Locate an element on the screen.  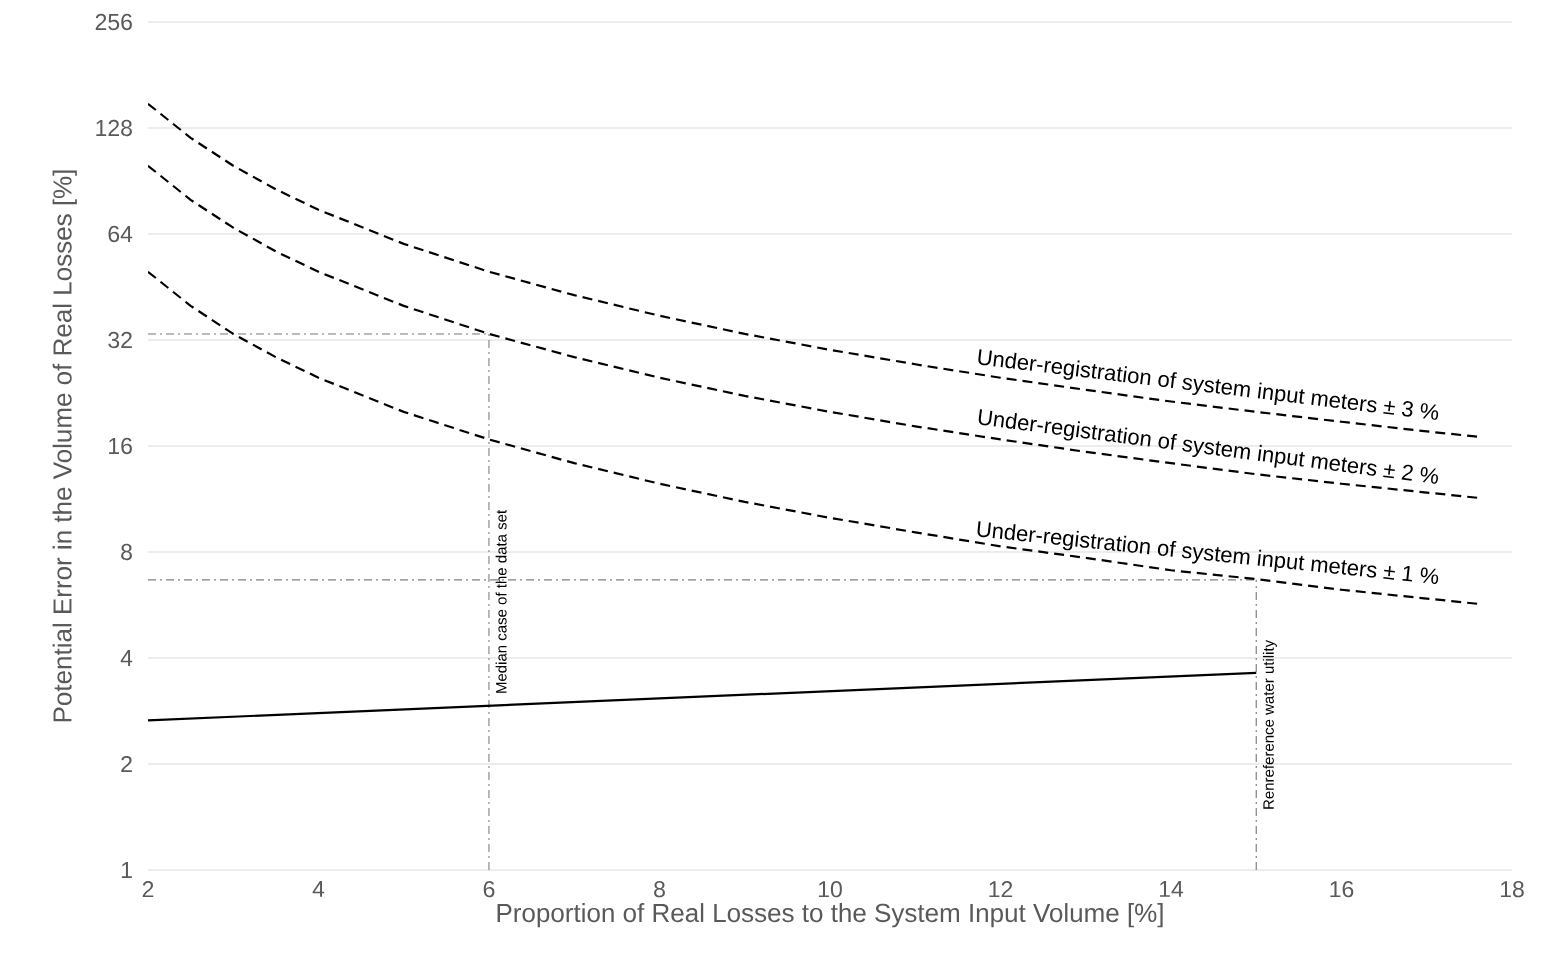
y-tick-label: 8 is located at coordinates (126, 552).